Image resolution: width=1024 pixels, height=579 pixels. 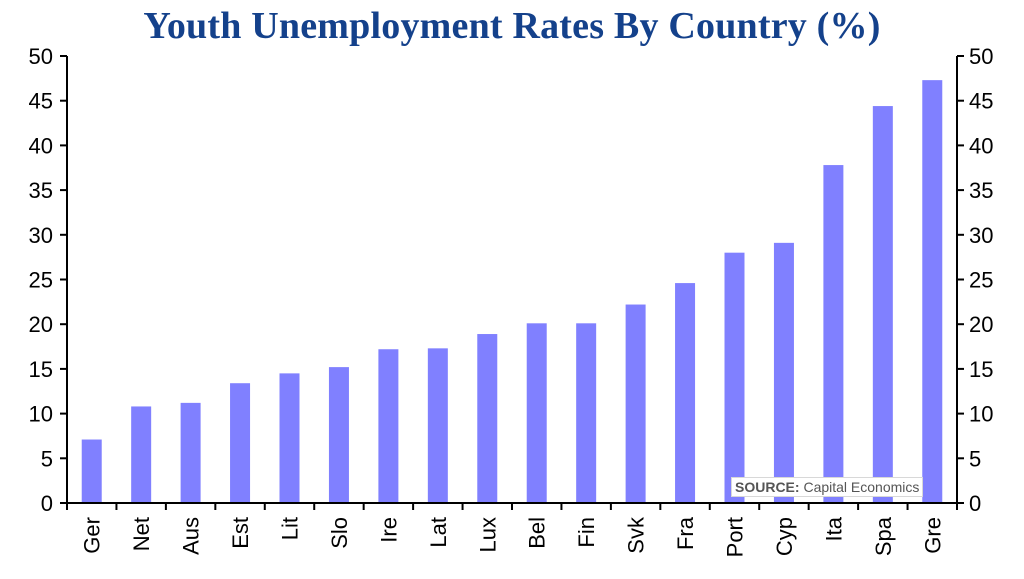 What do you see at coordinates (975, 458) in the screenshot?
I see `right-y-tick-label: 5` at bounding box center [975, 458].